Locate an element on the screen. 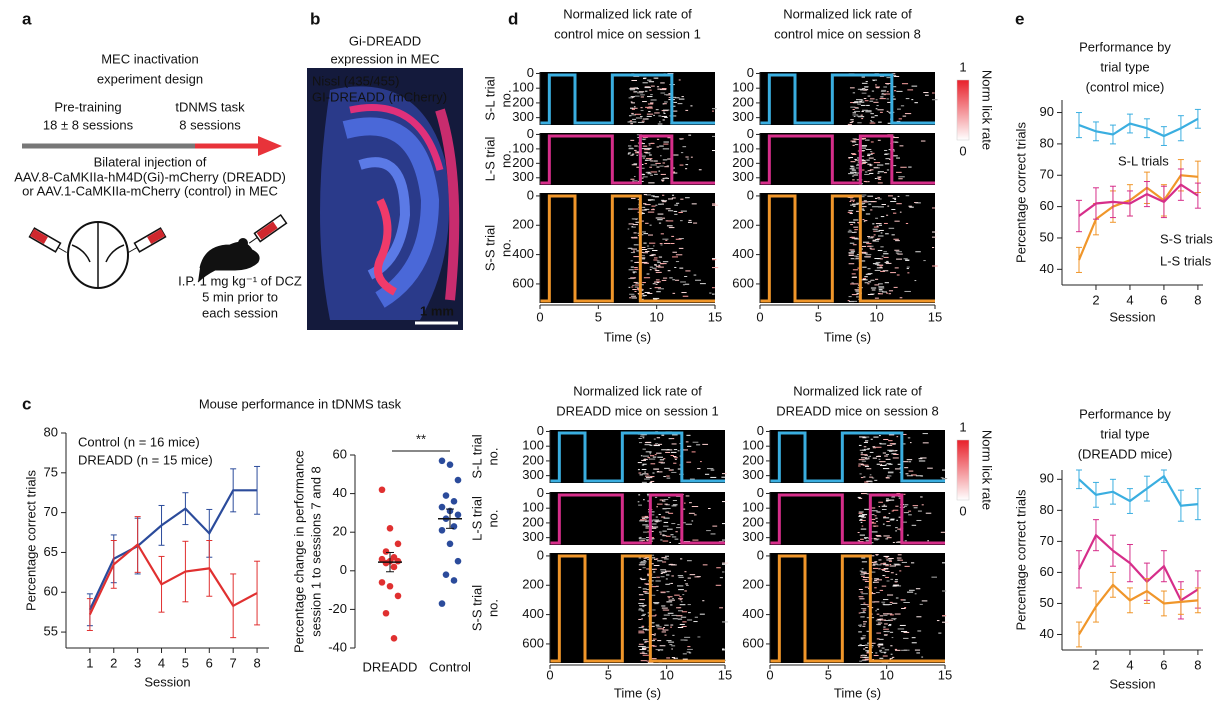  trial-epoch-line is located at coordinates (857, 519).